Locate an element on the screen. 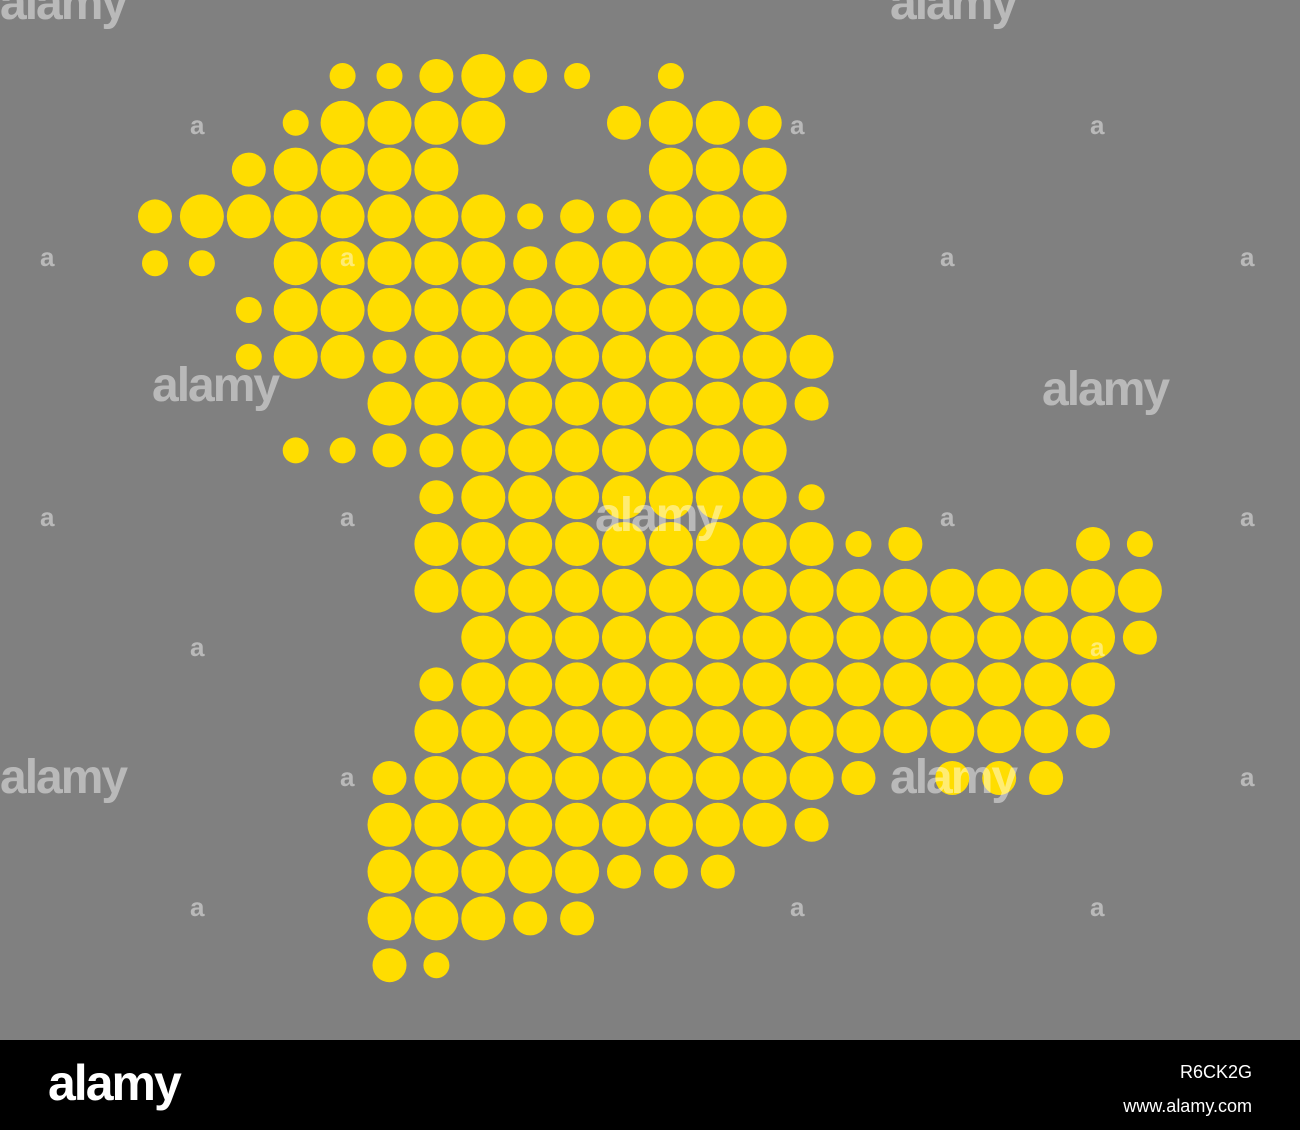  footer-bar: alamy R6CK2G www.alamy.com is located at coordinates (650, 1085).